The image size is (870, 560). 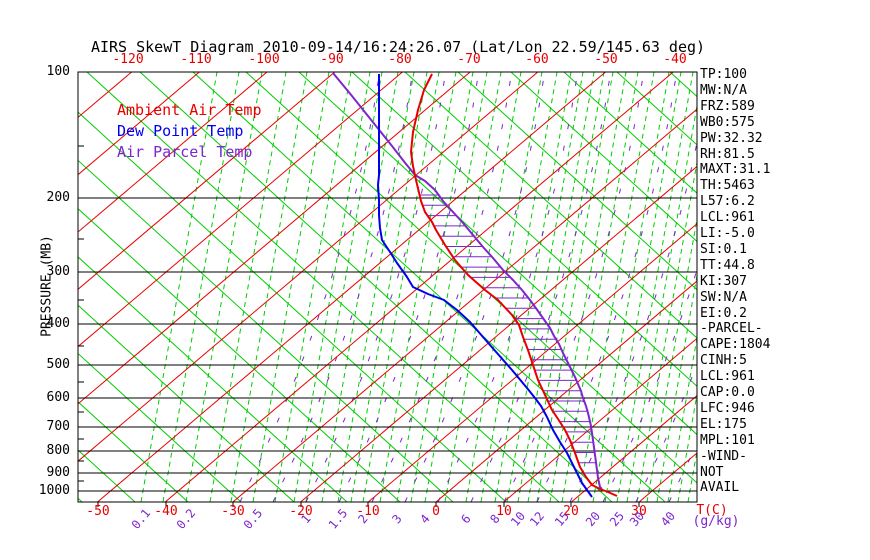 I want to click on index-line: TP:100, so click(x=723, y=74).